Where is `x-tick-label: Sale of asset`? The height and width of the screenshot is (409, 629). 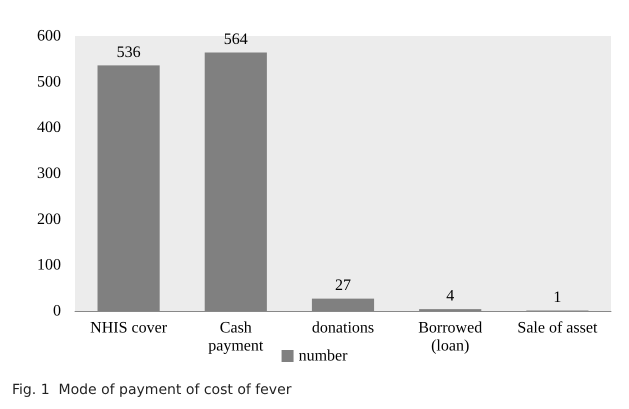 x-tick-label: Sale of asset is located at coordinates (557, 328).